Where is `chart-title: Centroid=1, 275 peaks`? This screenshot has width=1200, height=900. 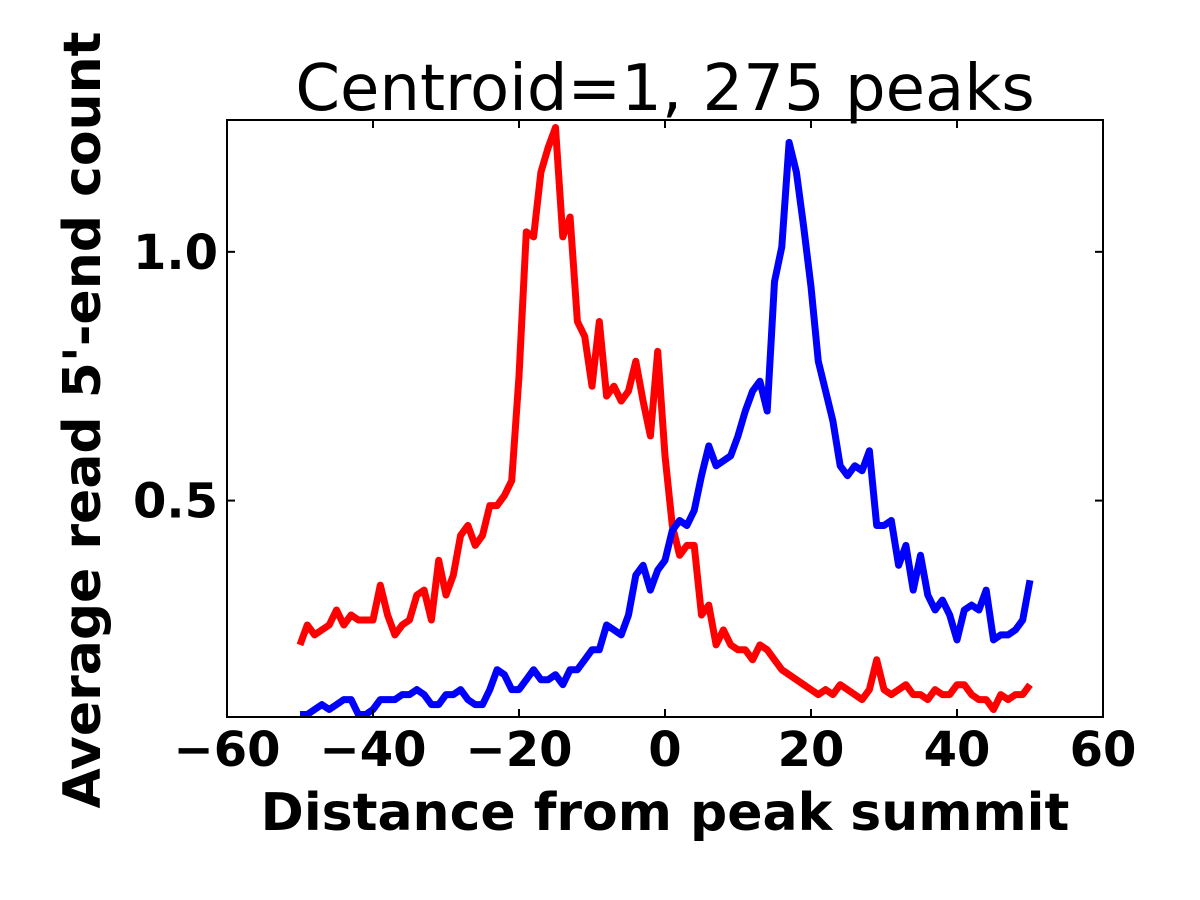 chart-title: Centroid=1, 275 peaks is located at coordinates (664, 89).